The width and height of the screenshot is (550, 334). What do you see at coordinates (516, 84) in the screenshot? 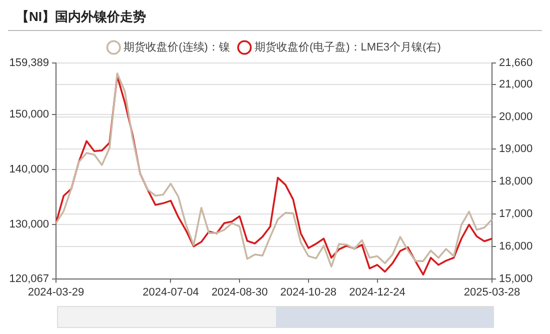
I see `y2-tick-label: 21,000` at bounding box center [516, 84].